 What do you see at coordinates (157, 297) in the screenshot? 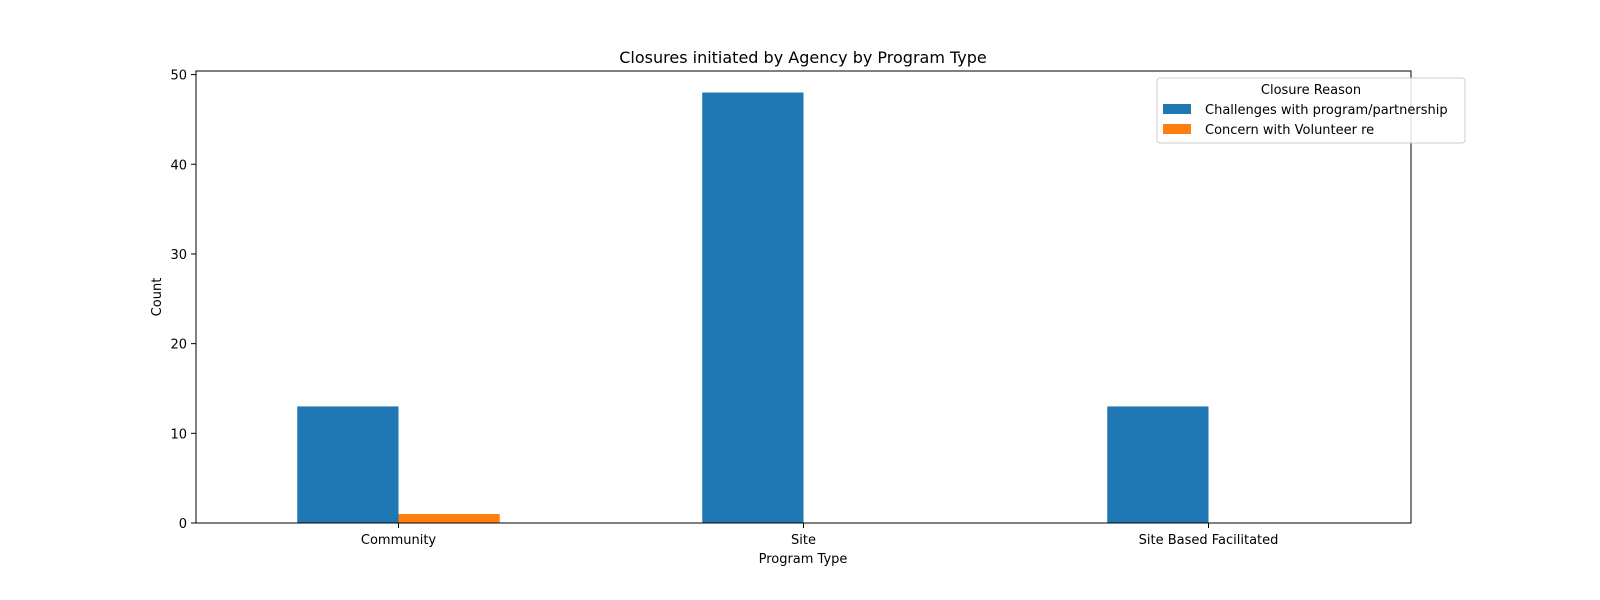
I see `y-axis-label: Count` at bounding box center [157, 297].